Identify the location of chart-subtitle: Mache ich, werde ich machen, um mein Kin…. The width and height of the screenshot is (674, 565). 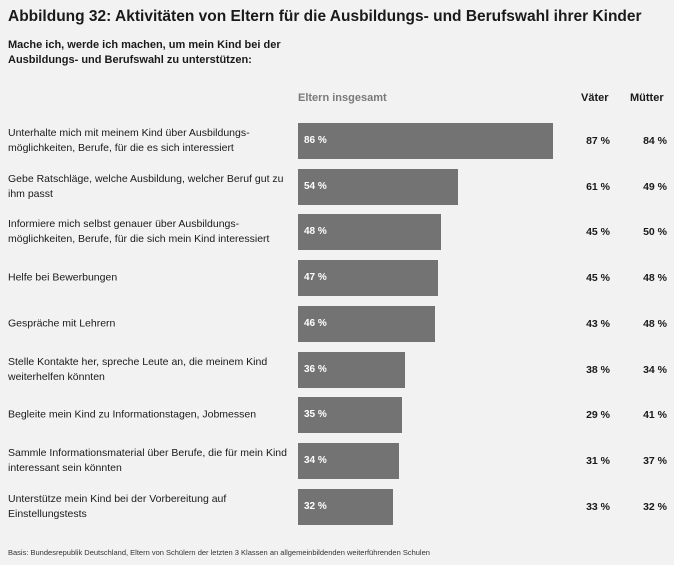
(144, 52).